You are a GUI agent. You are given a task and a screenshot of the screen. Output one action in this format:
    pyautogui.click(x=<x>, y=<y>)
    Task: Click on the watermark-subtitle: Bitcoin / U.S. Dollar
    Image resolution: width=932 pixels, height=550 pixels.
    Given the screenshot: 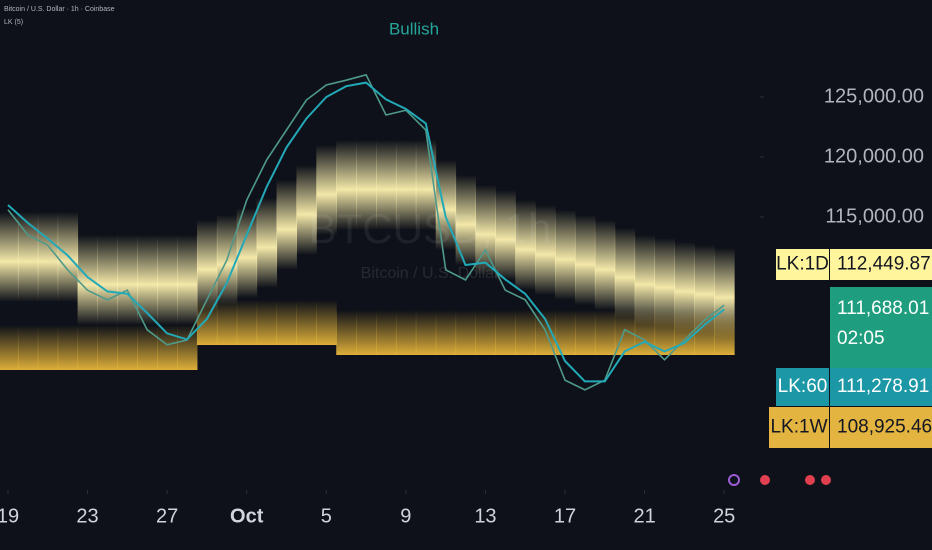 What is the action you would take?
    pyautogui.click(x=430, y=273)
    